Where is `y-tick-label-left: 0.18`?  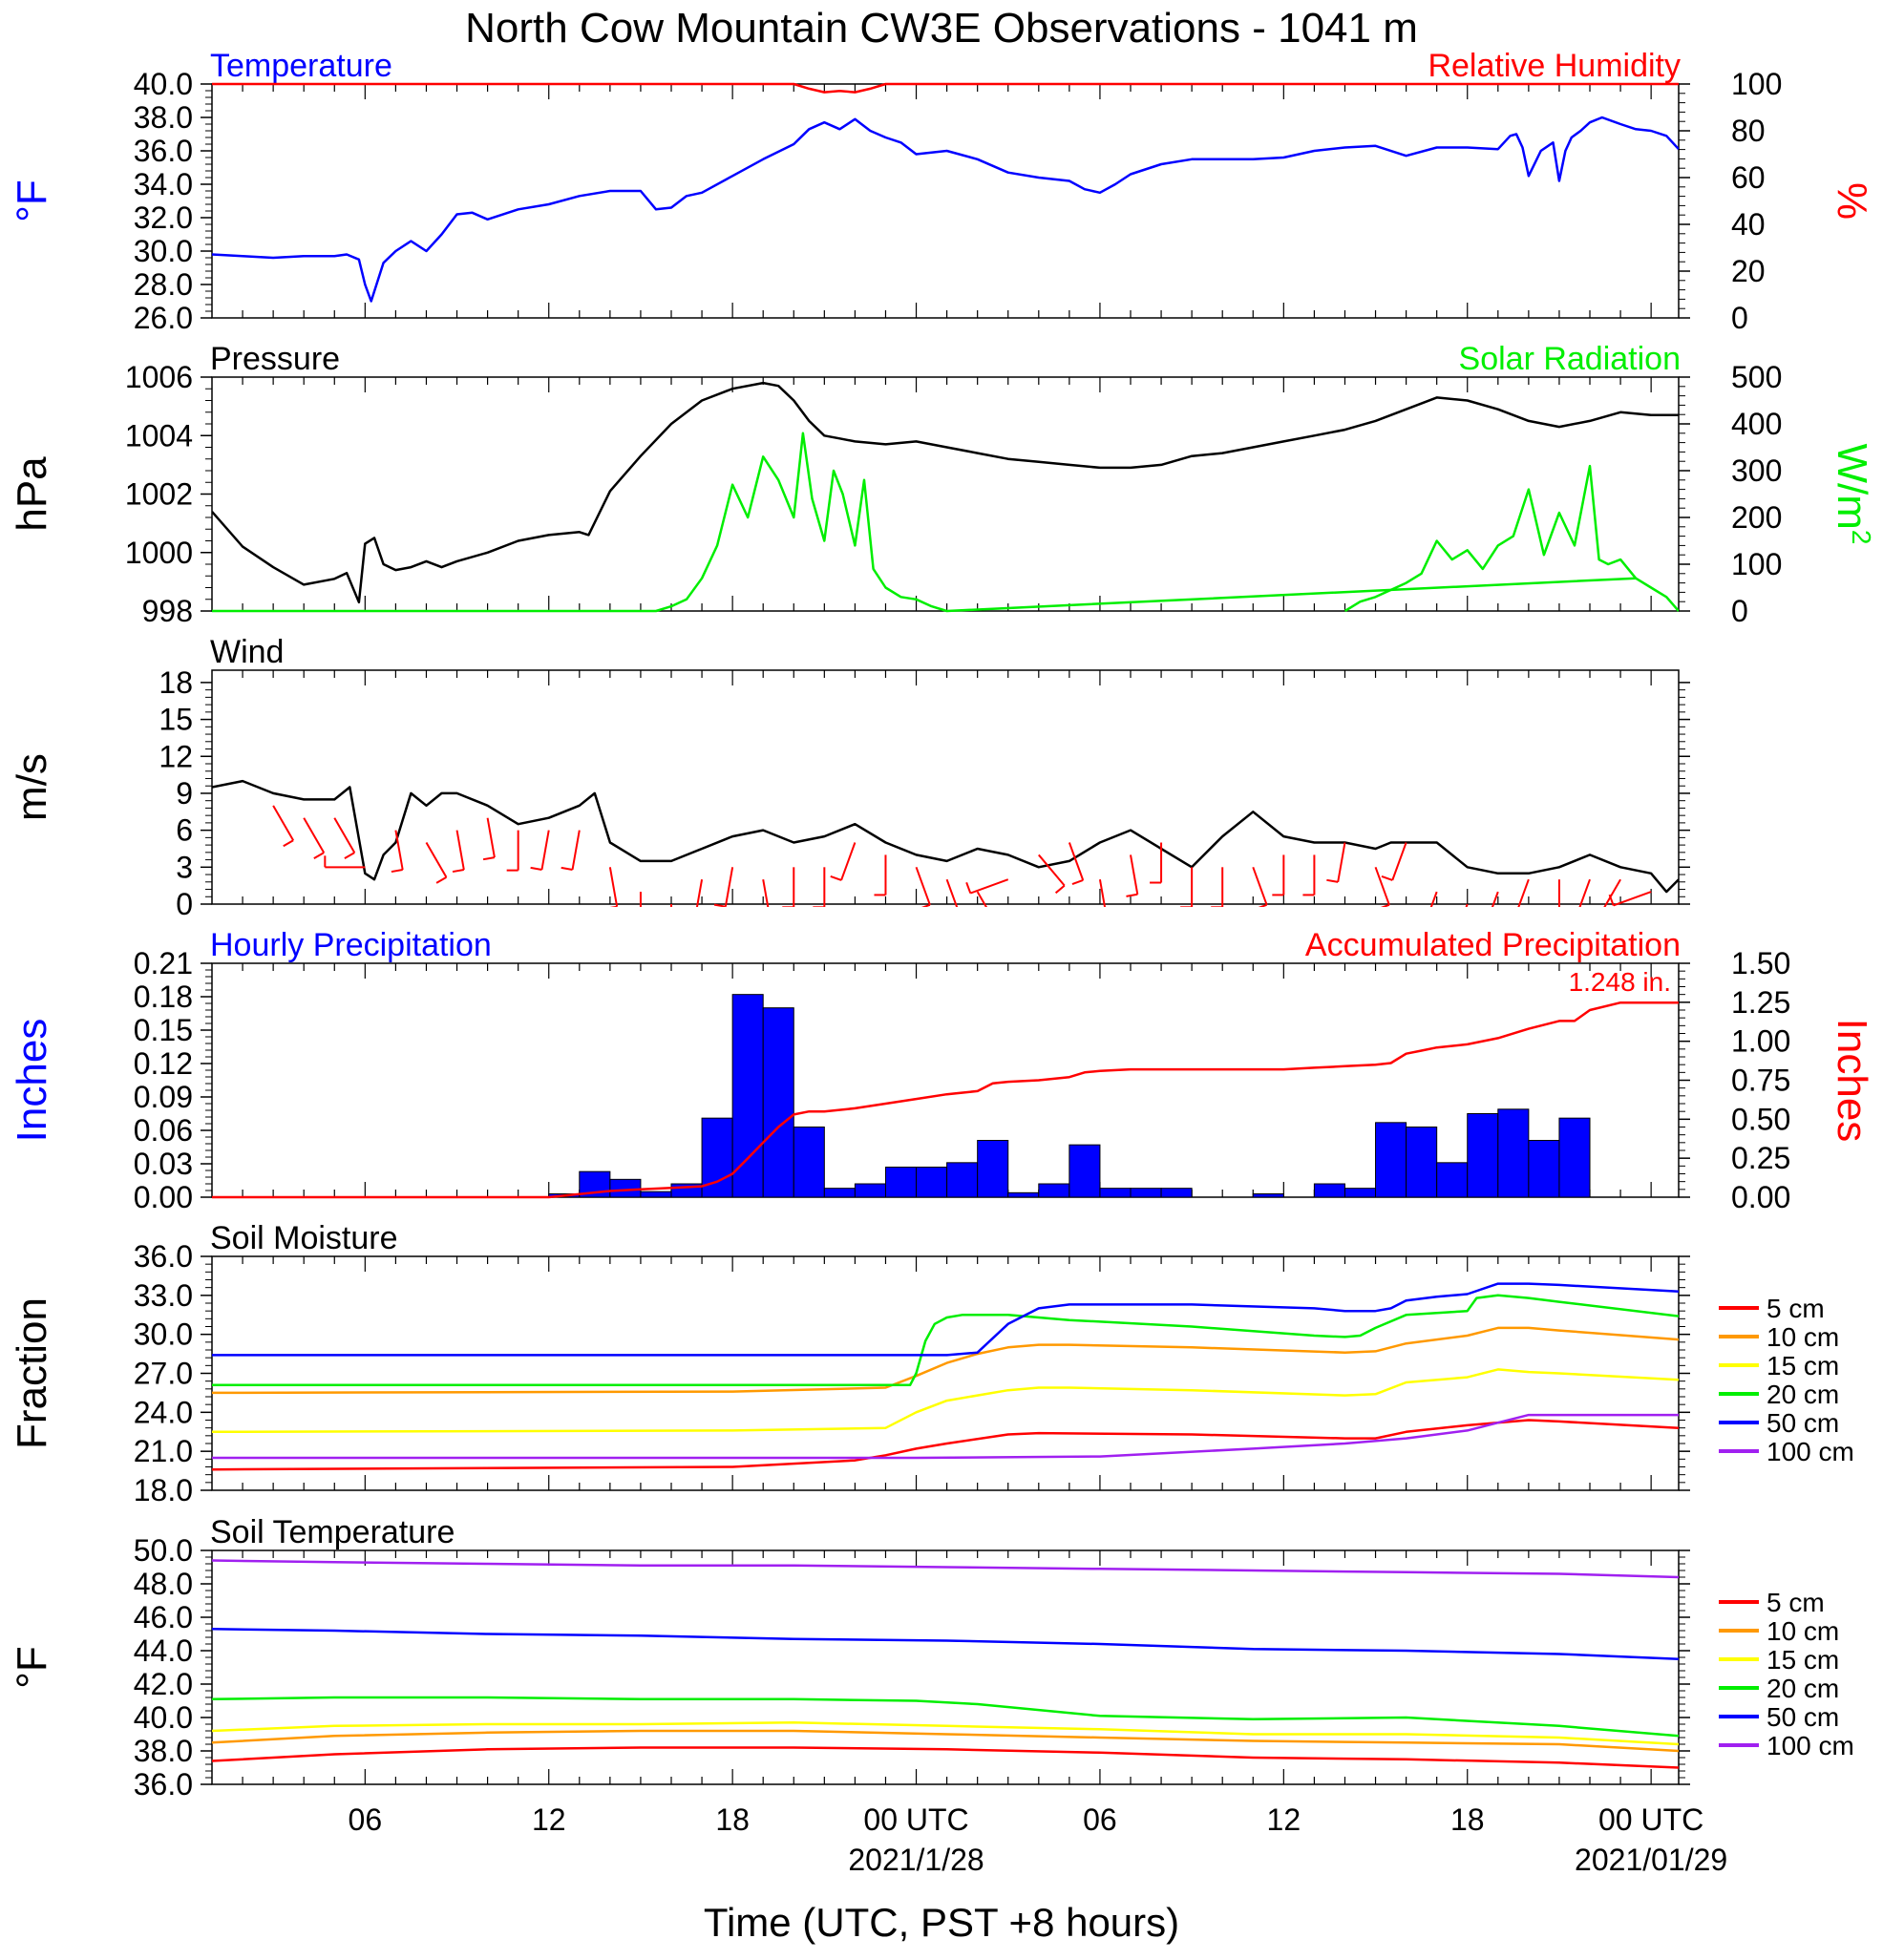 y-tick-label-left: 0.18 is located at coordinates (163, 997).